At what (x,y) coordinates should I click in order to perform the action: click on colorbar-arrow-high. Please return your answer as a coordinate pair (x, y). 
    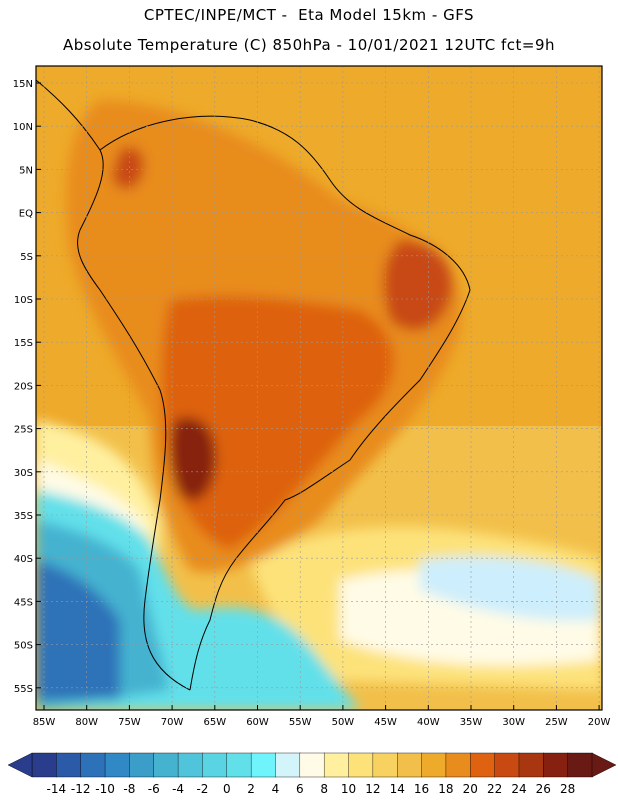
    Looking at the image, I should click on (604, 765).